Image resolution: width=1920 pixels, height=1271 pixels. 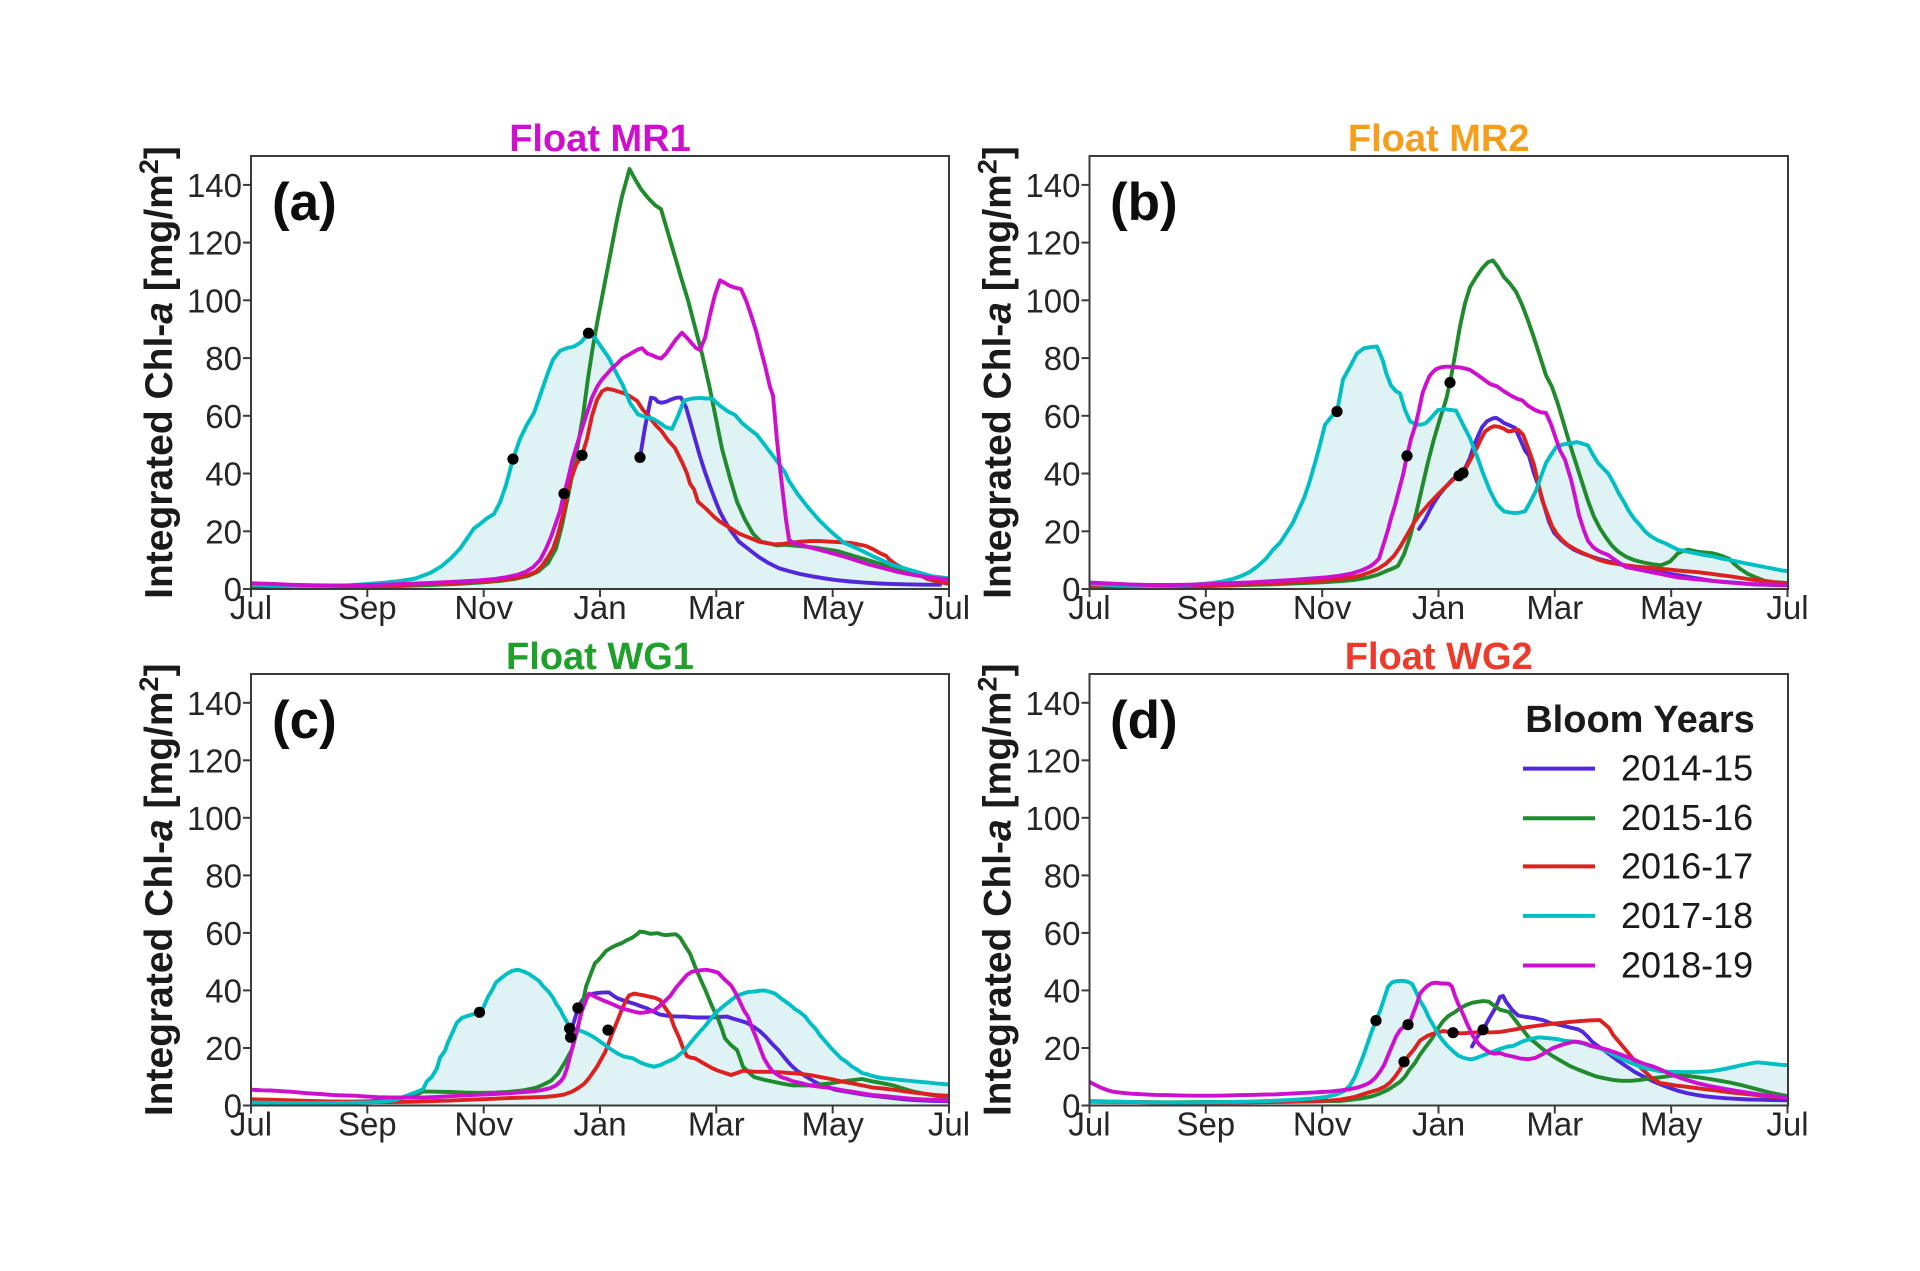 What do you see at coordinates (1640, 720) in the screenshot?
I see `svg-text: Bloom Years` at bounding box center [1640, 720].